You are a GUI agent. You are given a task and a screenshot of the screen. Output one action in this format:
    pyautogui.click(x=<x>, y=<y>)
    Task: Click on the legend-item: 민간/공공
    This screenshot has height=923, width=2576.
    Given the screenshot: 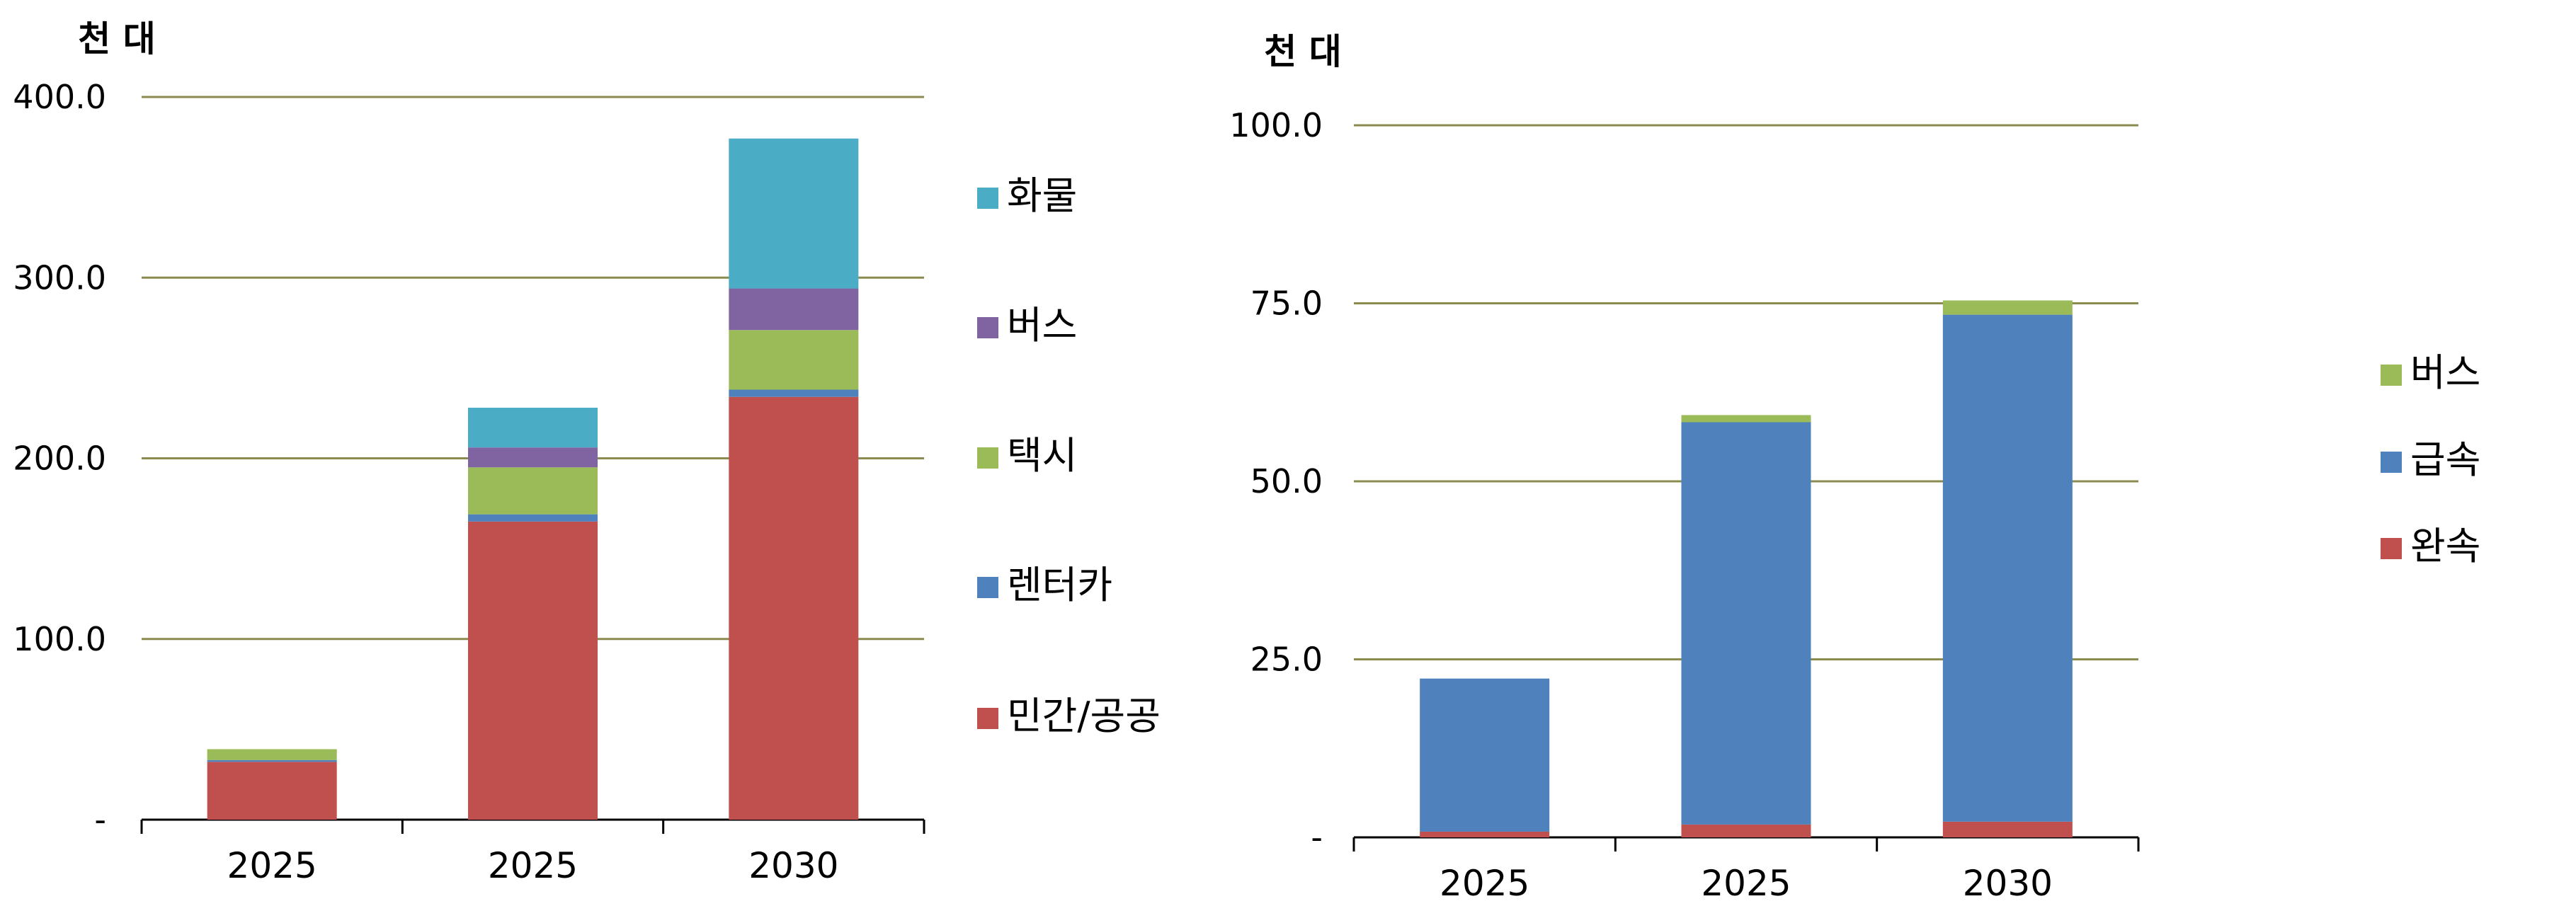 What is the action you would take?
    pyautogui.click(x=1069, y=716)
    